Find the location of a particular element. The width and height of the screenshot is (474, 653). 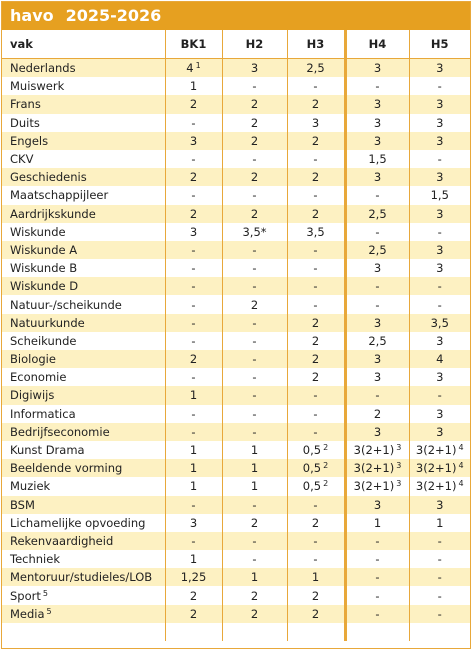

subject-cell: Muiswerk is located at coordinates (84, 86).